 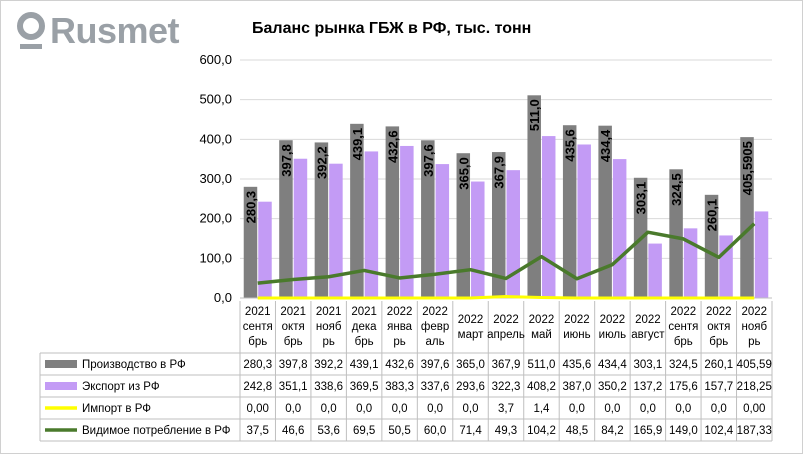 I want to click on logo-text: Rusmet, so click(x=115, y=30).